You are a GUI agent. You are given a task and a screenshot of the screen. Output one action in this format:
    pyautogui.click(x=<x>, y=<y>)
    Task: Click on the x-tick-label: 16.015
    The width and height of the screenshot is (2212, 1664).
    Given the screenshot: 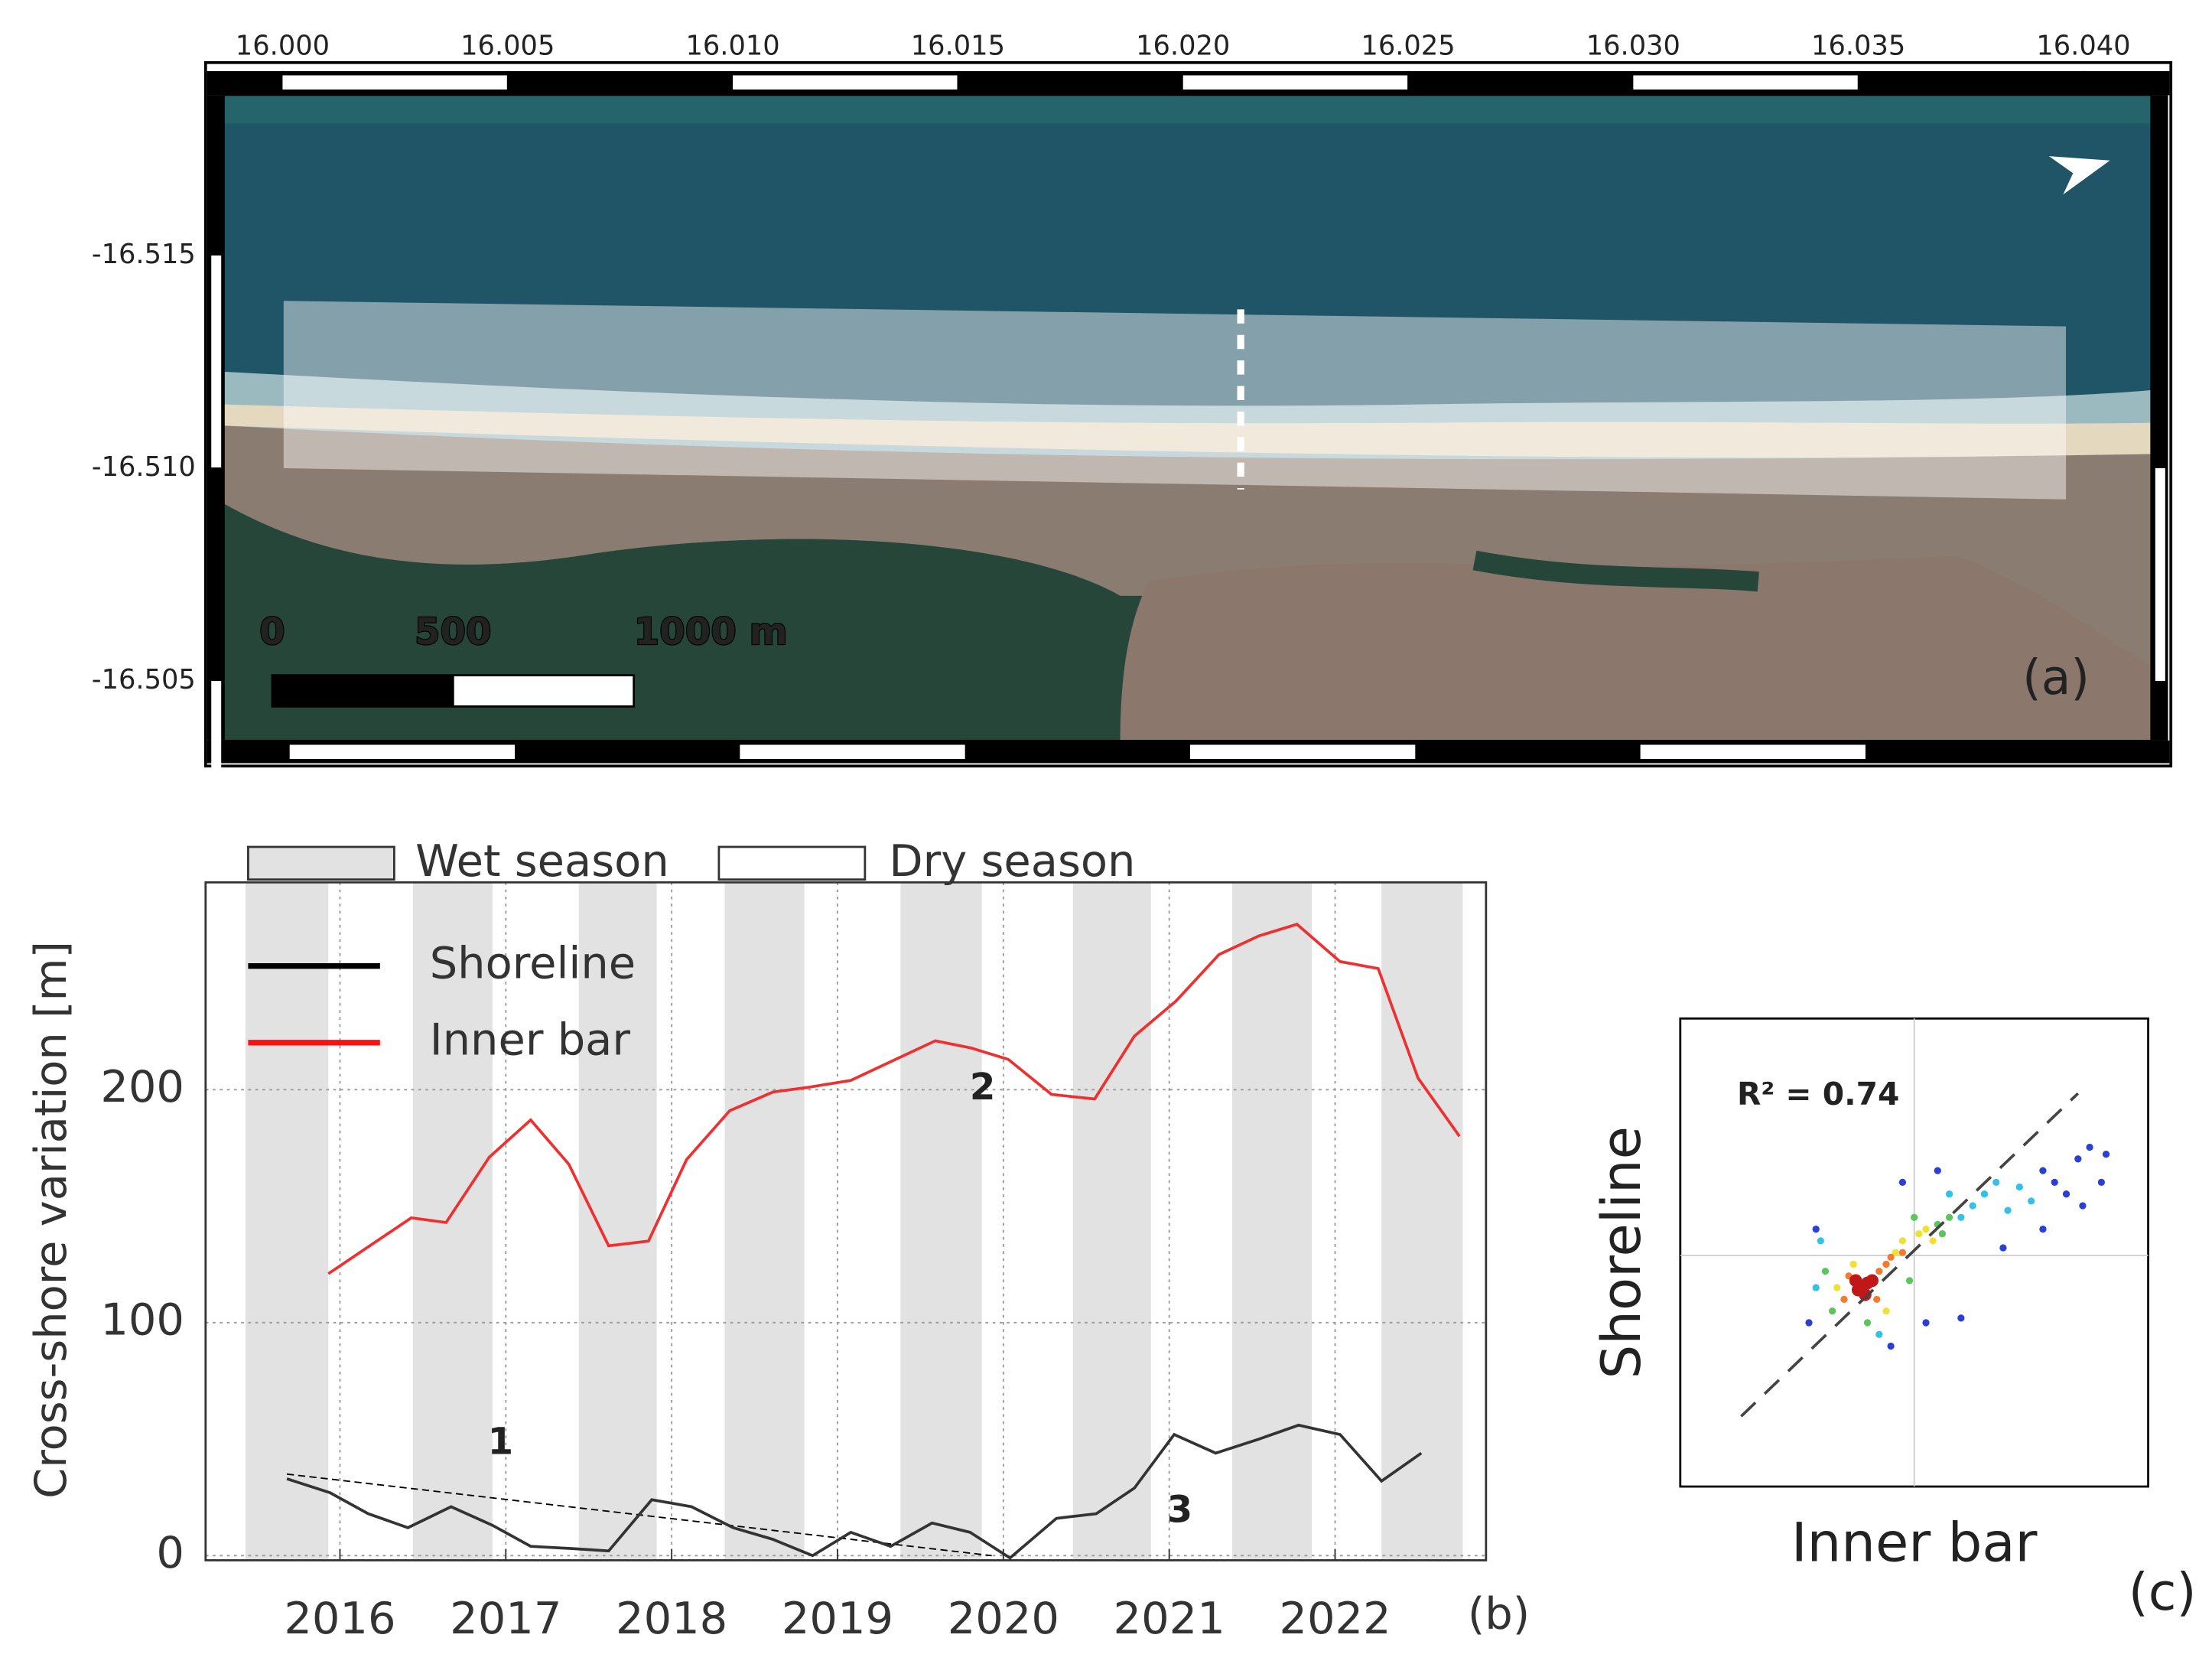 What is the action you would take?
    pyautogui.click(x=958, y=46)
    